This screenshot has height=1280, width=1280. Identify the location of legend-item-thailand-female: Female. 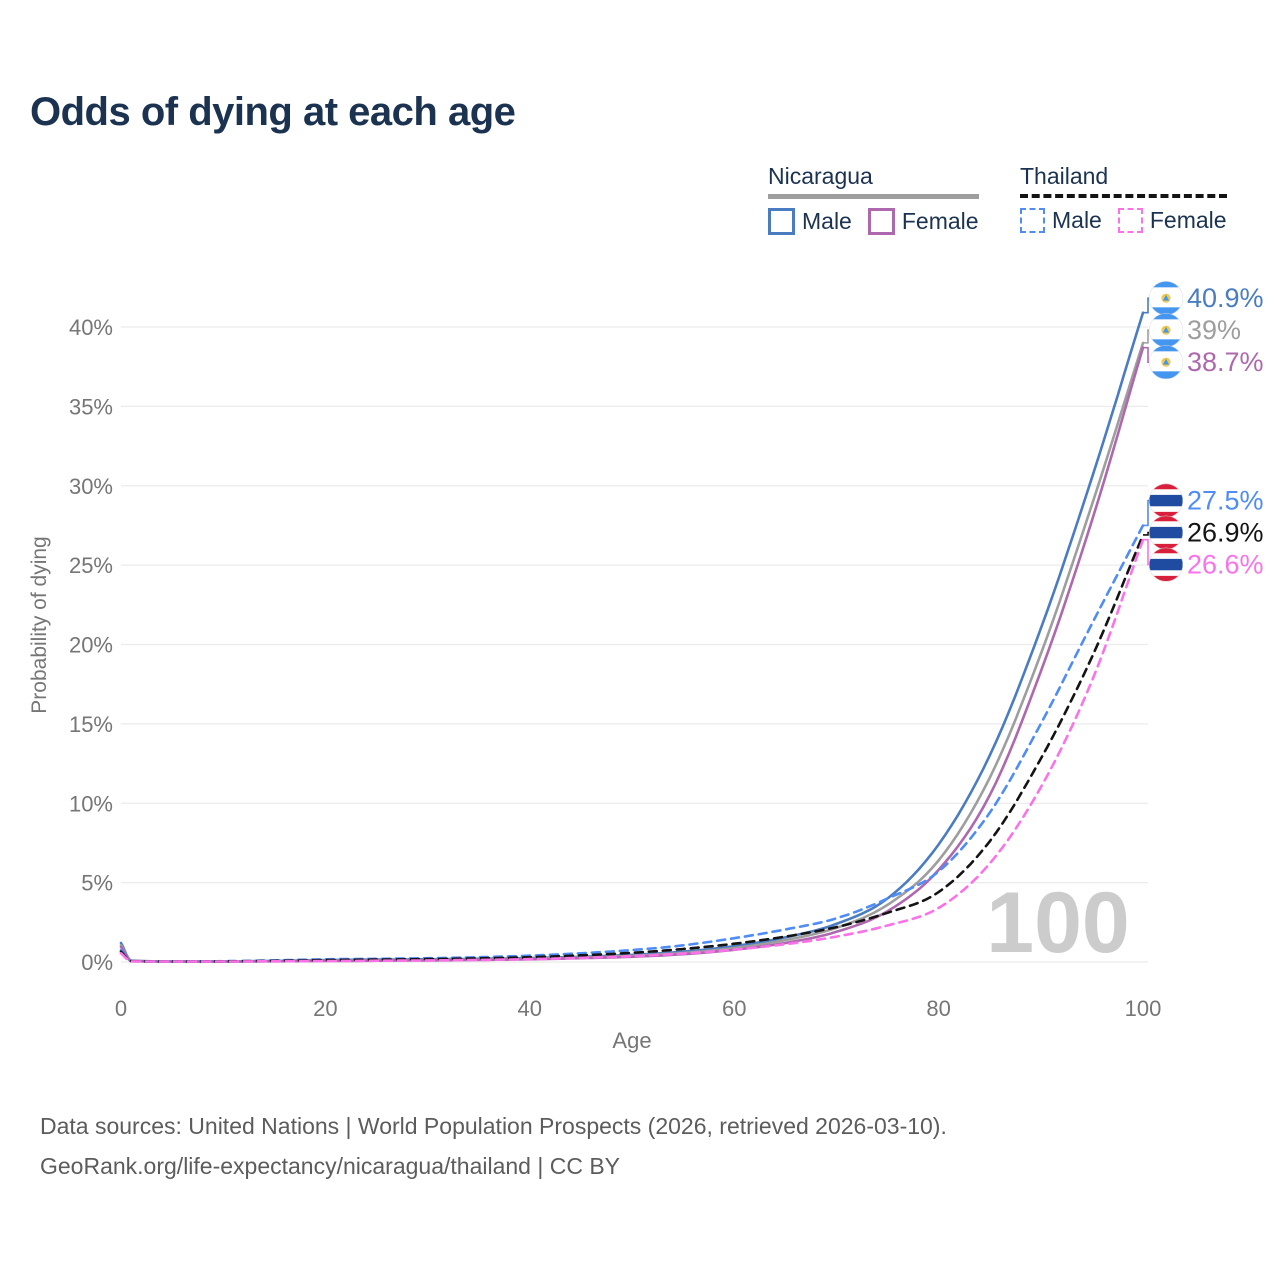
(1172, 220).